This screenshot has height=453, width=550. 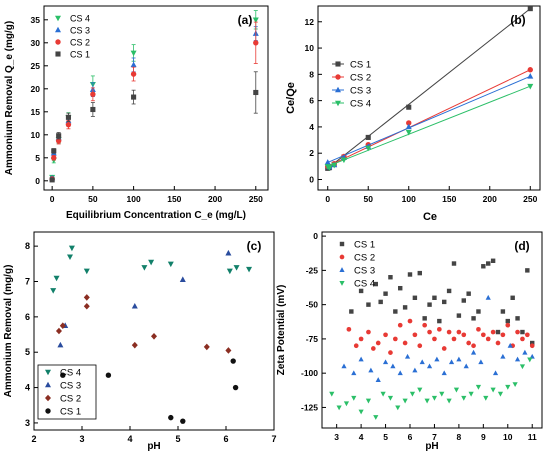 What do you see at coordinates (174, 199) in the screenshot?
I see `x-tick-label: 150` at bounding box center [174, 199].